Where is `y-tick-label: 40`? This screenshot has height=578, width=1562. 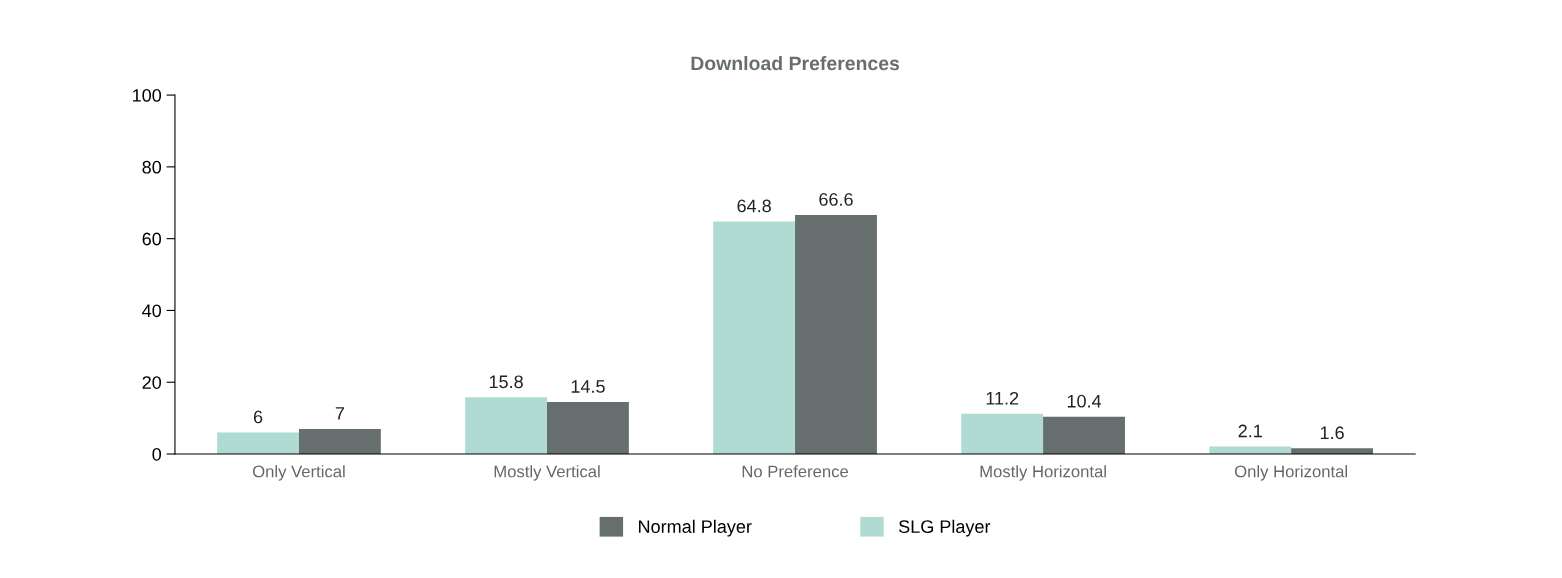
y-tick-label: 40 is located at coordinates (152, 311).